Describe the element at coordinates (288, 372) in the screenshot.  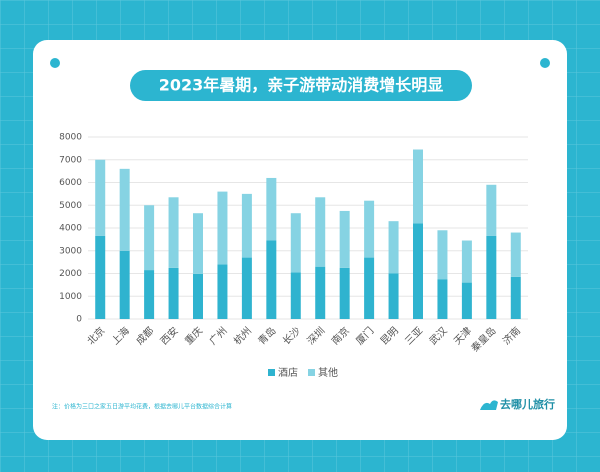
I see `legend-label: 酒店` at that location.